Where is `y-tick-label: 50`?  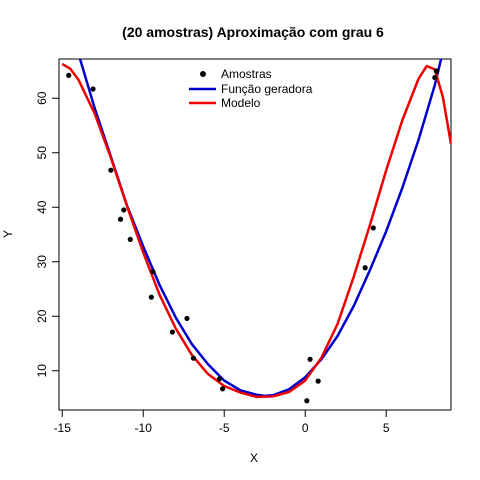
y-tick-label: 50 is located at coordinates (42, 153).